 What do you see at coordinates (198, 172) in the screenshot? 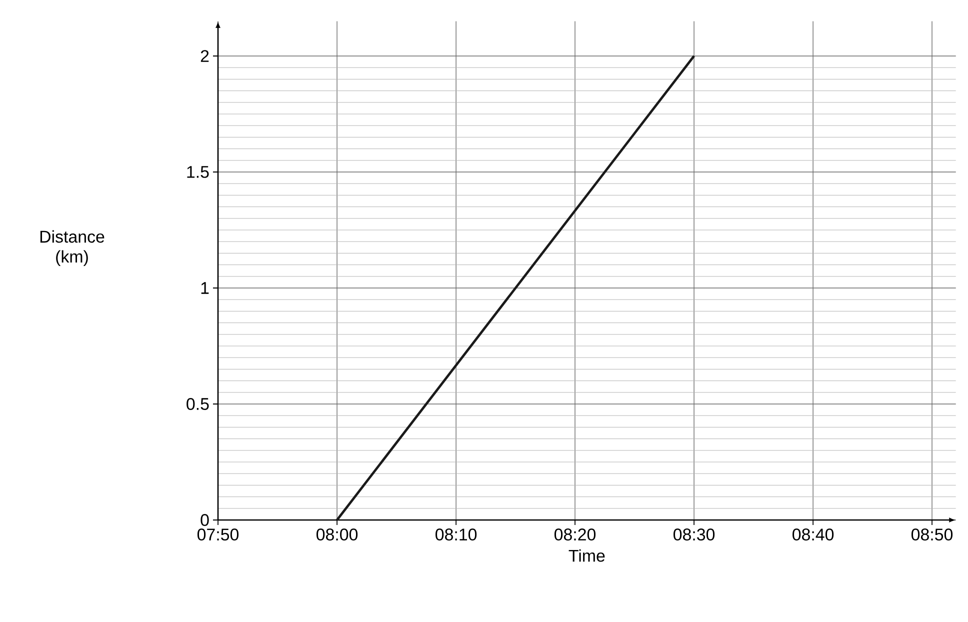
I see `y-tick-label: 1.5` at bounding box center [198, 172].